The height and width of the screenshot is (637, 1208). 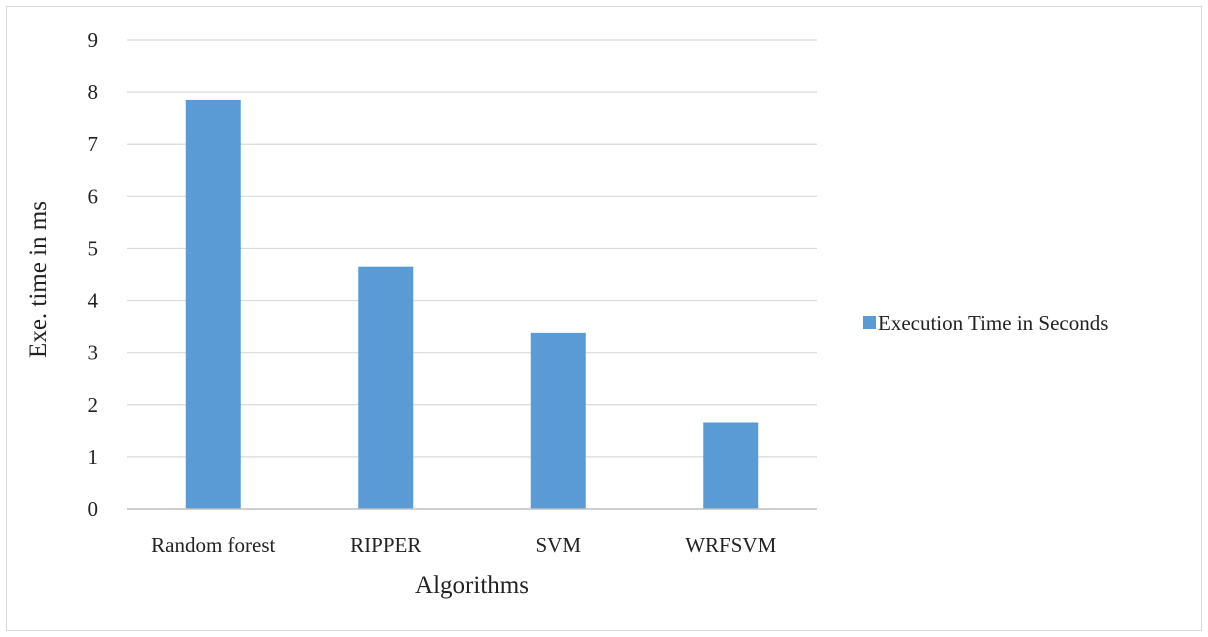 I want to click on x-tick-label: RIPPER, so click(x=385, y=545).